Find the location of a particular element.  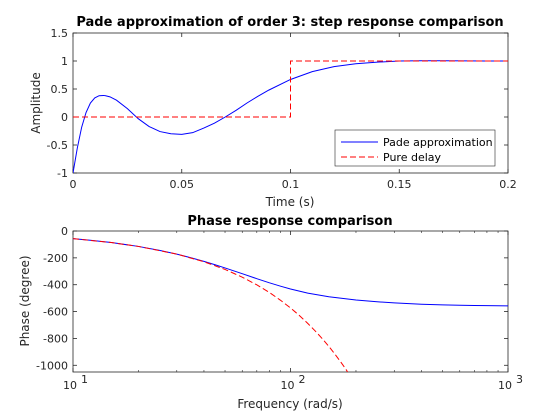

chart-title: Phase response comparison is located at coordinates (289, 221).